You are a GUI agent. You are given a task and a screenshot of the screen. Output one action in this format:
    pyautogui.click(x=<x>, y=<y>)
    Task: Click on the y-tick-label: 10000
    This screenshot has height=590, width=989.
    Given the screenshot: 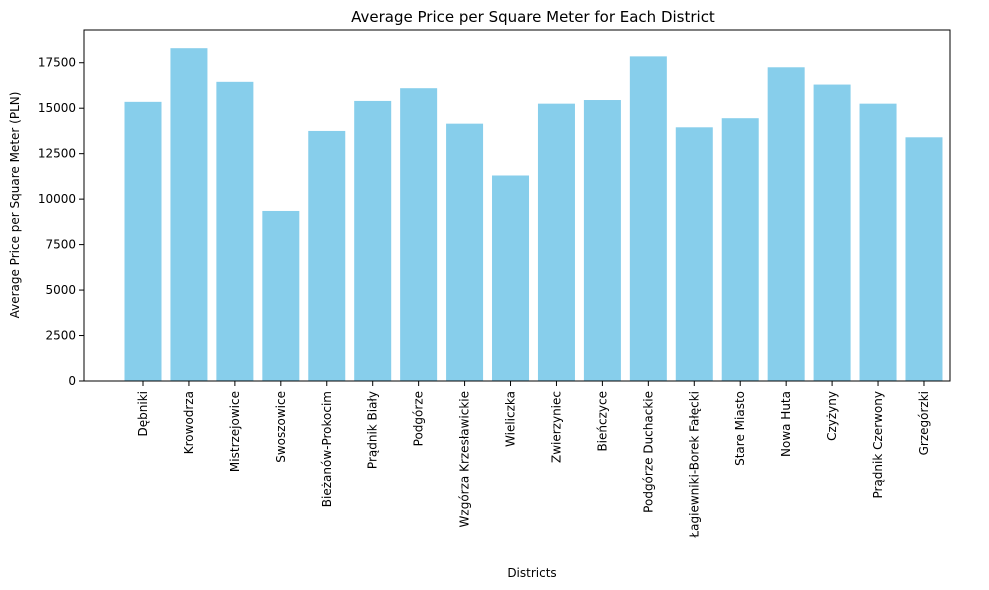 What is the action you would take?
    pyautogui.click(x=57, y=199)
    